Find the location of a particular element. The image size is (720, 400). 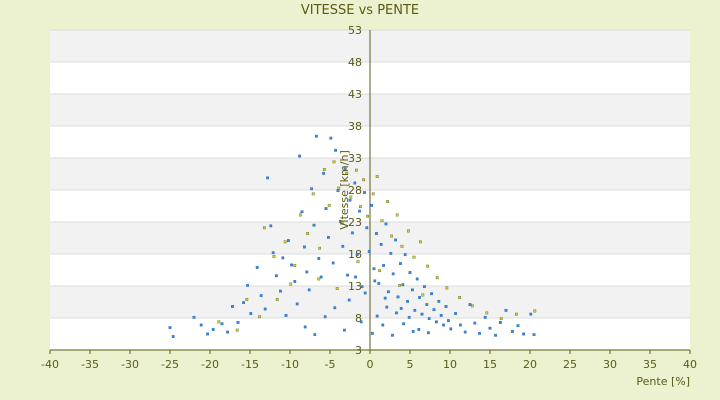

y-axis-label: Vitesse [km/h] is located at coordinates (344, 190).